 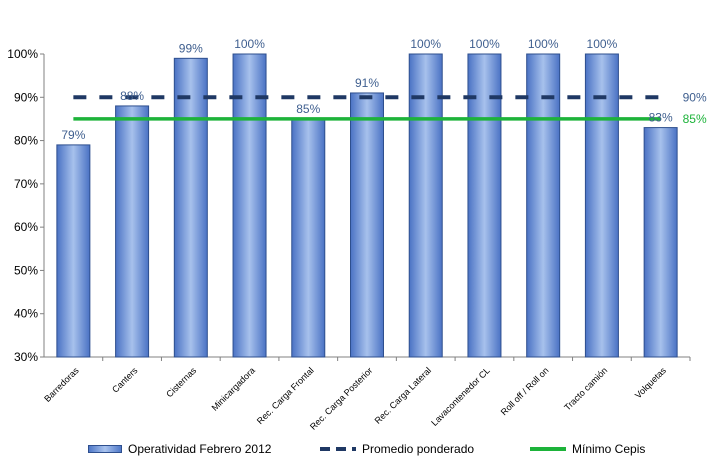 I want to click on legend-swatch-minimum, so click(x=548, y=449).